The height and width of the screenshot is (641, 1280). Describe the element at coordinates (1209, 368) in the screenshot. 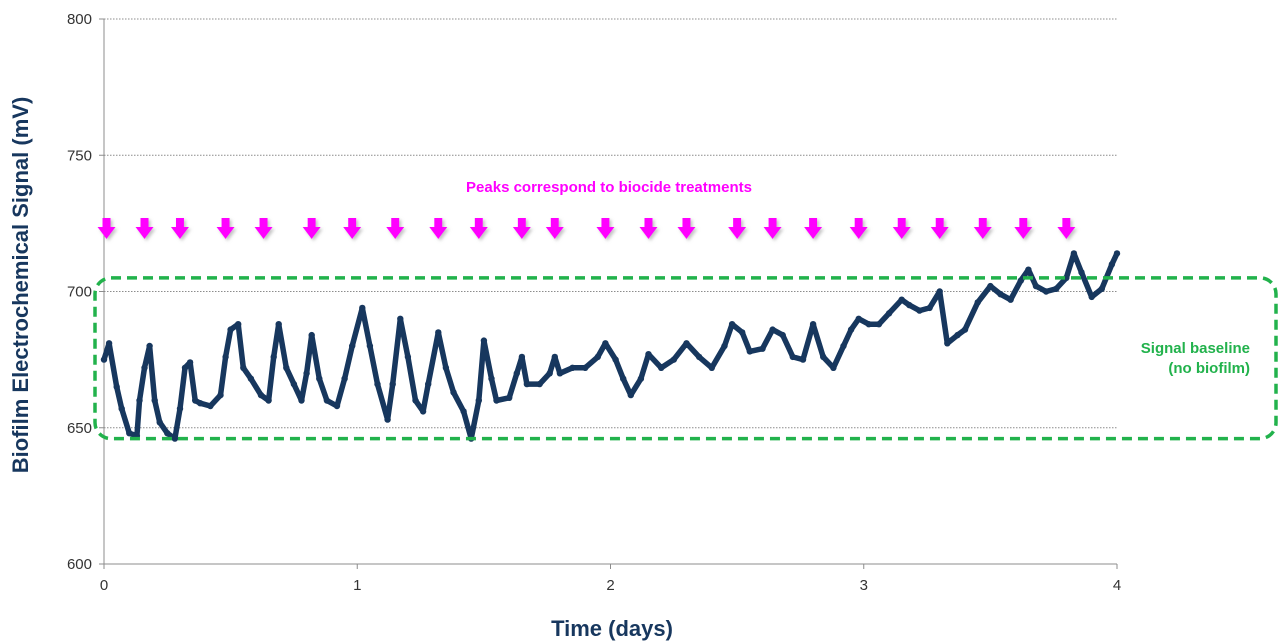

I see `baseline-annotation-line2: (no biofilm)` at that location.